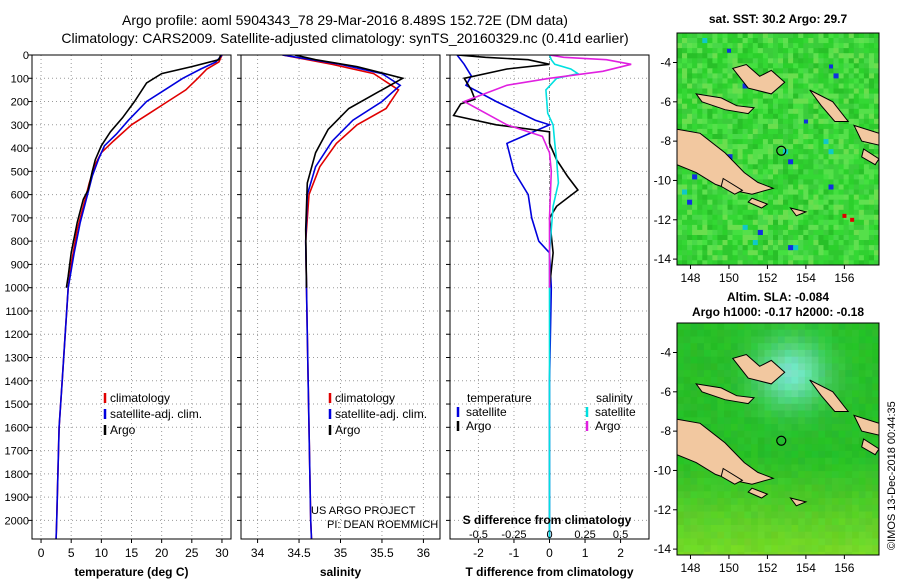 The width and height of the screenshot is (900, 580). I want to click on salinity-diff-tick-label: 0.25, so click(584, 535).